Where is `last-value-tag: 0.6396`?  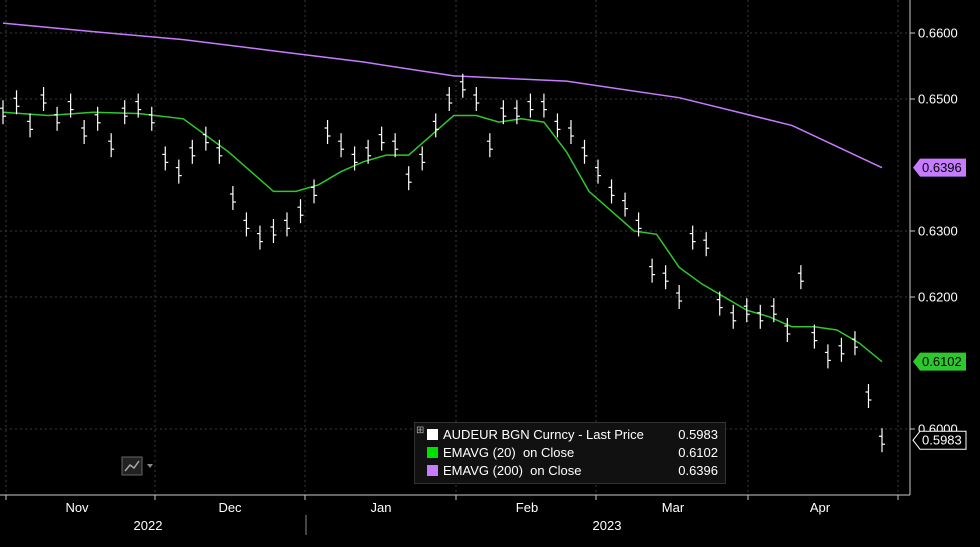
last-value-tag: 0.6396 is located at coordinates (939, 167).